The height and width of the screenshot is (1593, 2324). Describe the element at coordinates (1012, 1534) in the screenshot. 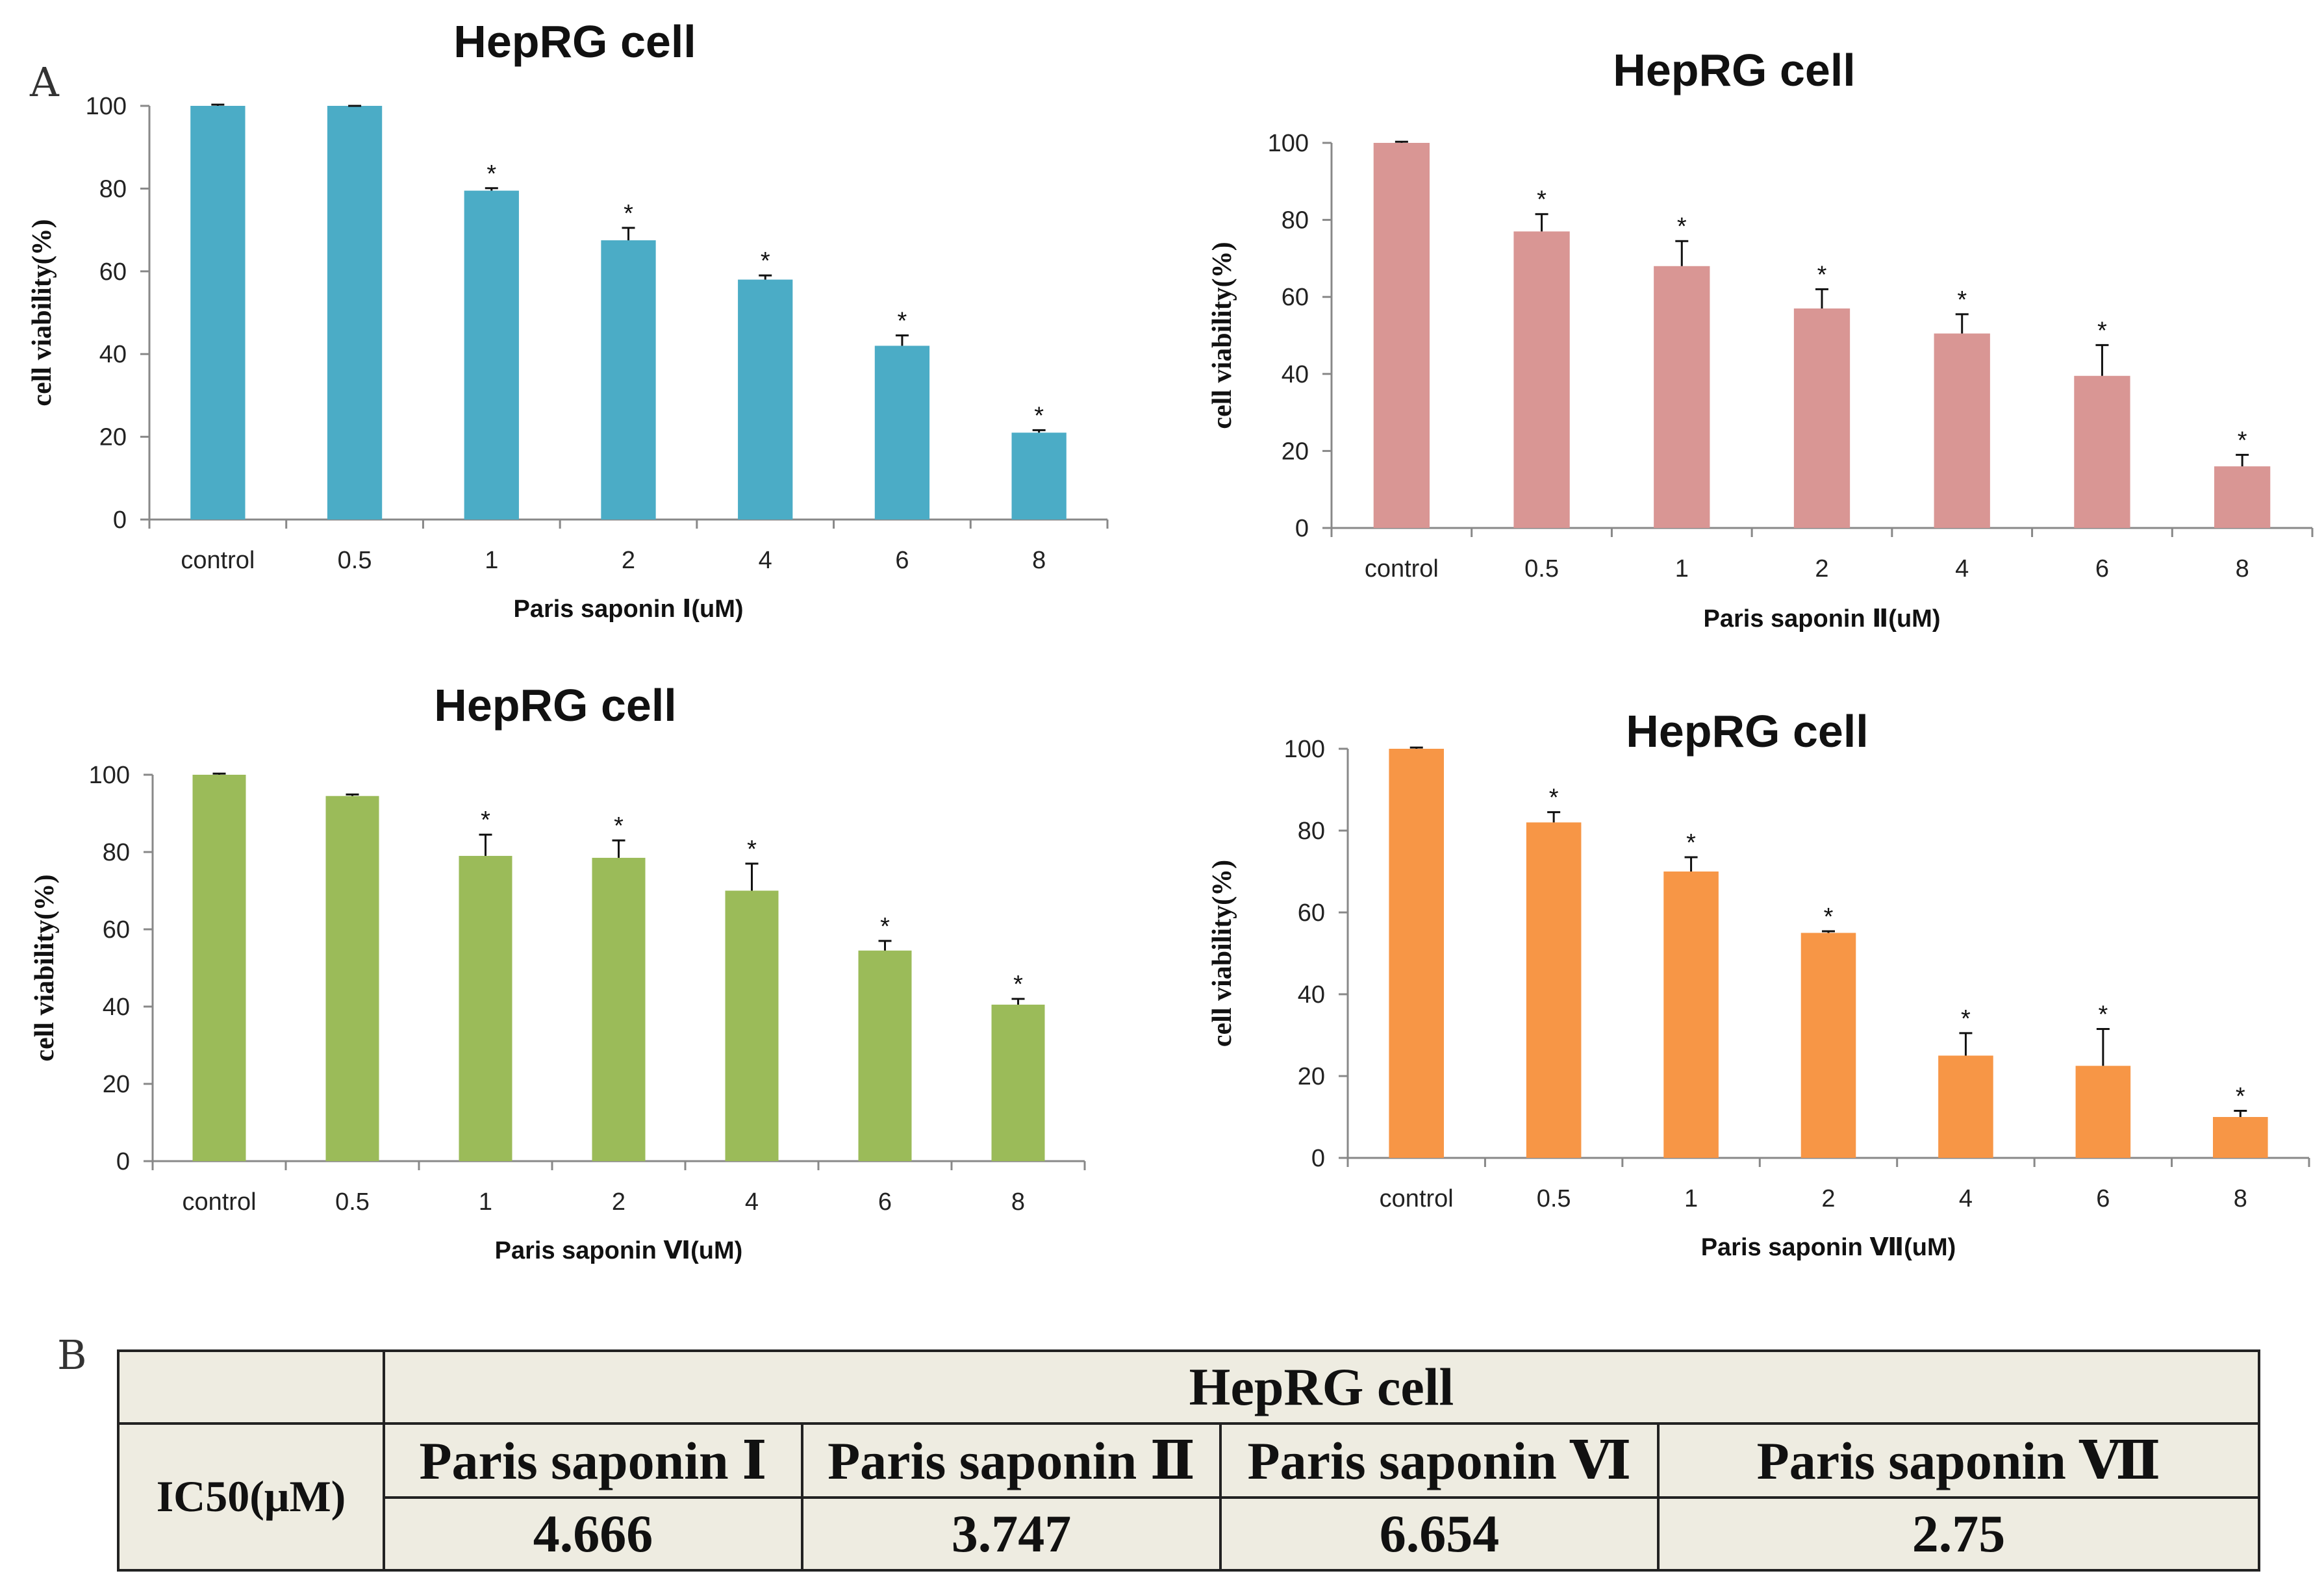

I see `table-cell: 3.747` at that location.